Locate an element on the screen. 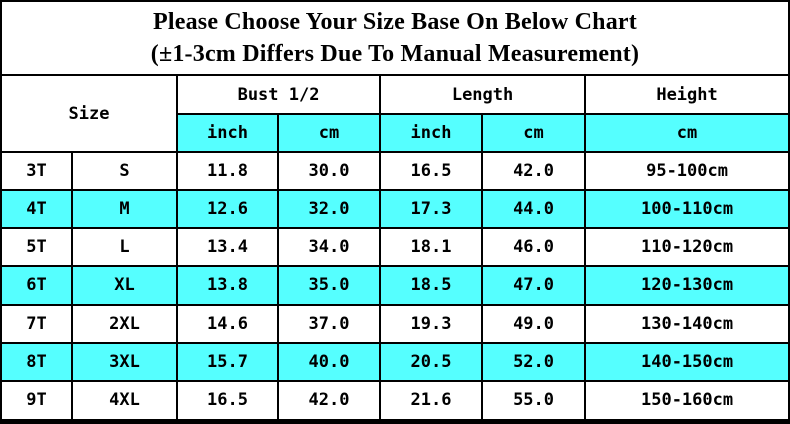  header-height: Height is located at coordinates (686, 95).